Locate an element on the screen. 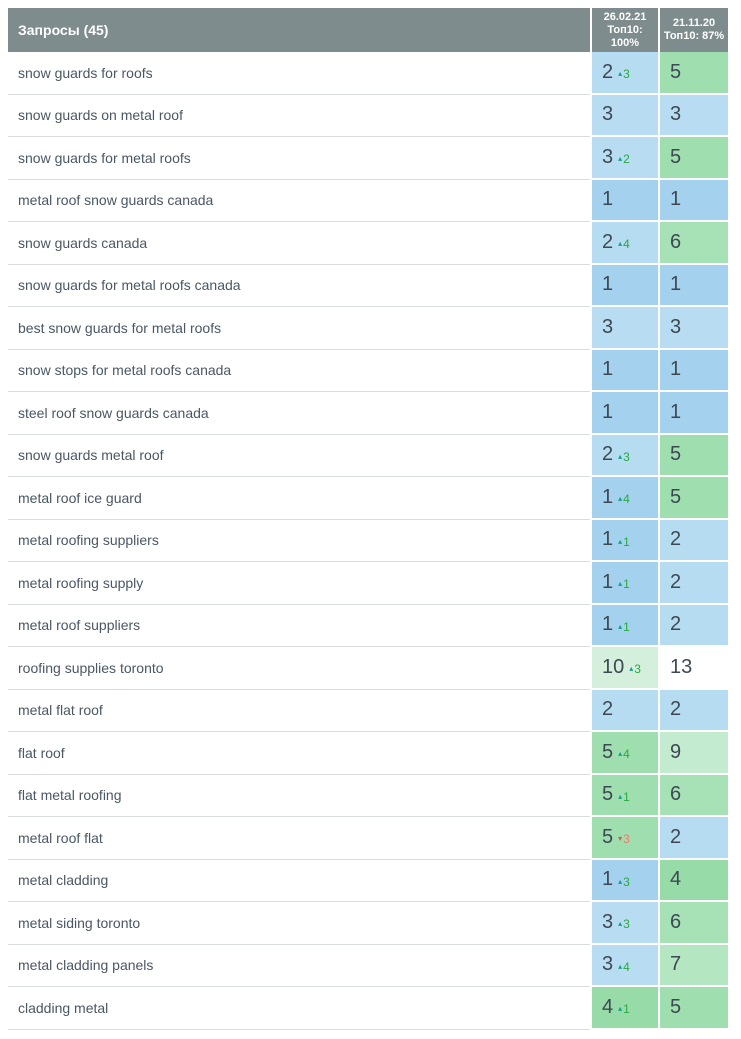 The image size is (741, 1039). previous-position-value: 3 is located at coordinates (676, 114).